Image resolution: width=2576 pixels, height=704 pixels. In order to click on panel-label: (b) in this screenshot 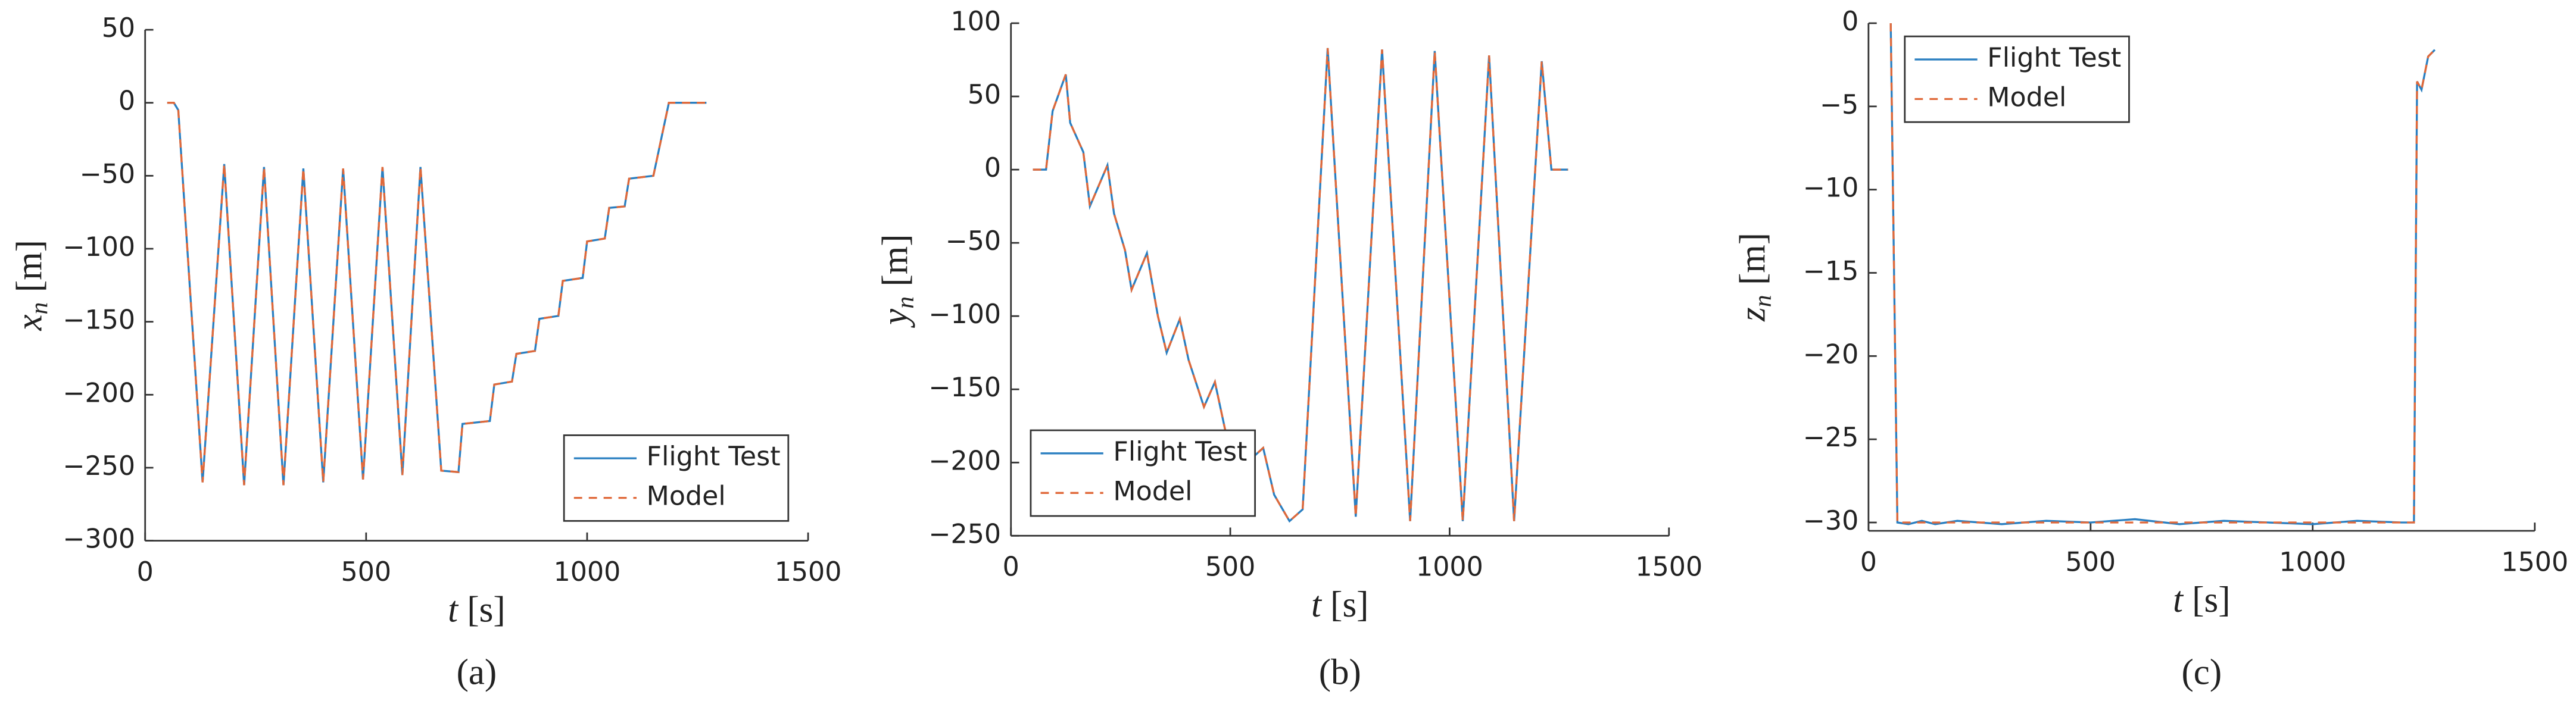, I will do `click(1340, 673)`.